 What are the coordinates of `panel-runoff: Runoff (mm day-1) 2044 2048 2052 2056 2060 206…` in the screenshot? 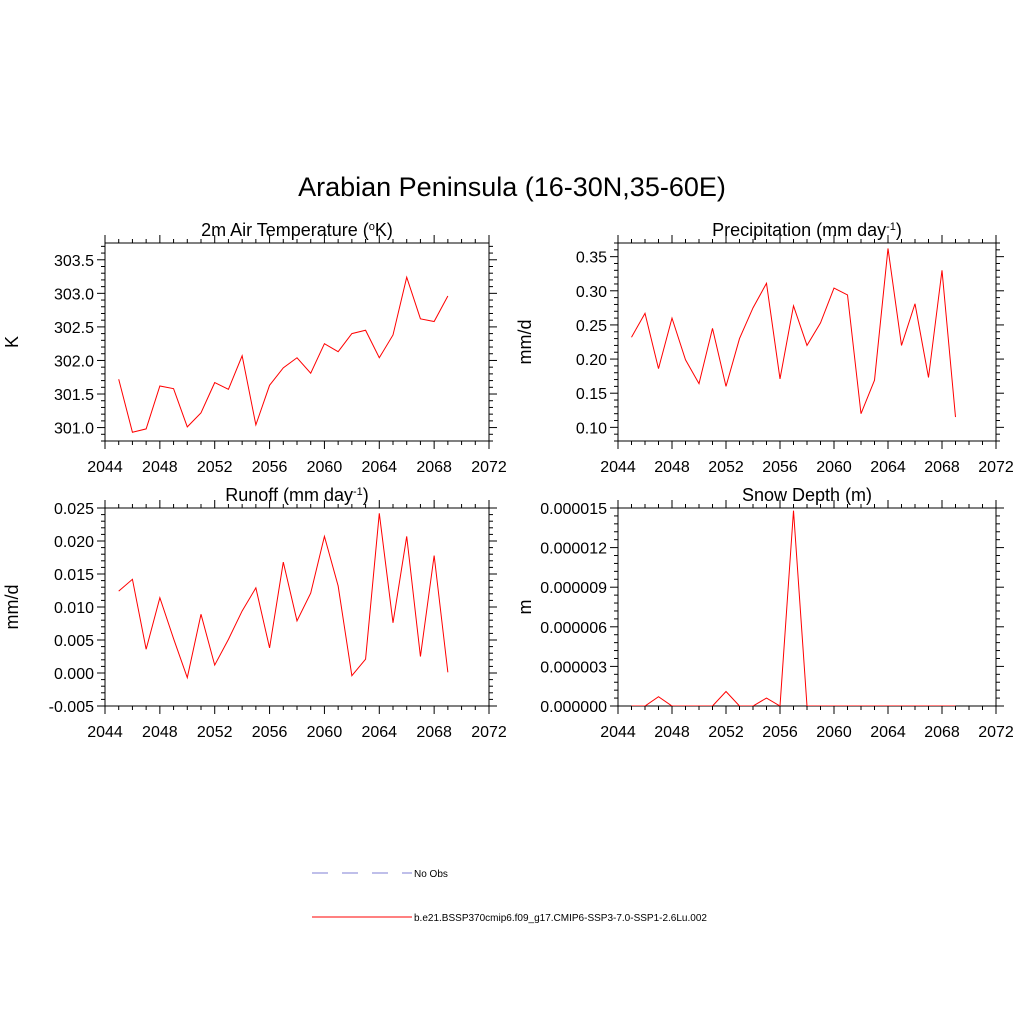 It's located at (254, 613).